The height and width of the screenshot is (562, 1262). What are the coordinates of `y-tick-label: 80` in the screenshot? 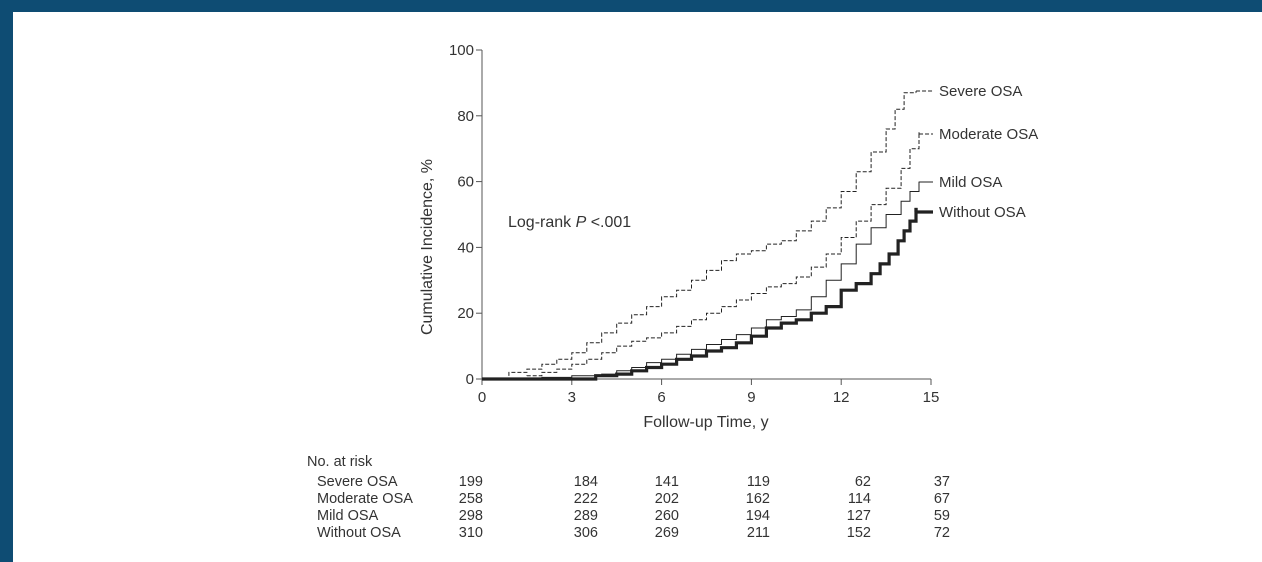 It's located at (465, 116).